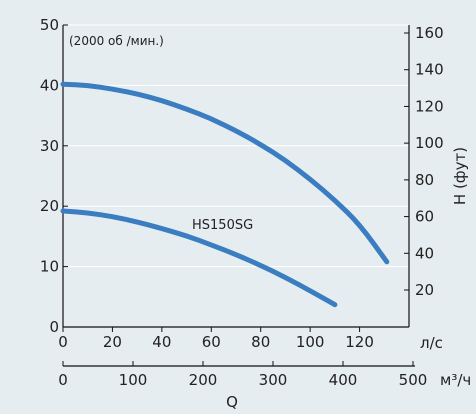 The image size is (476, 414). Describe the element at coordinates (424, 253) in the screenshot. I see `right-tick-label-40: 40` at that location.